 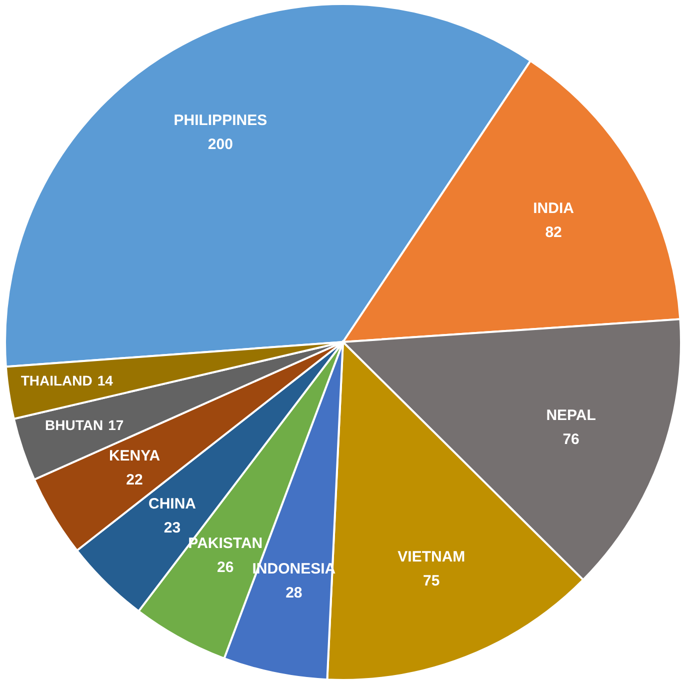 What do you see at coordinates (134, 456) in the screenshot?
I see `slice-label: KENYA` at bounding box center [134, 456].